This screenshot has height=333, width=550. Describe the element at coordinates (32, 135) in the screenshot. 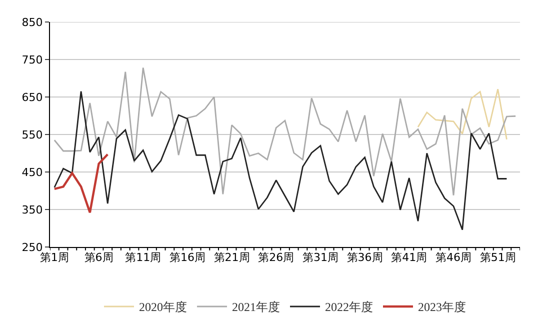

I see `y-tick-label: 550` at that location.